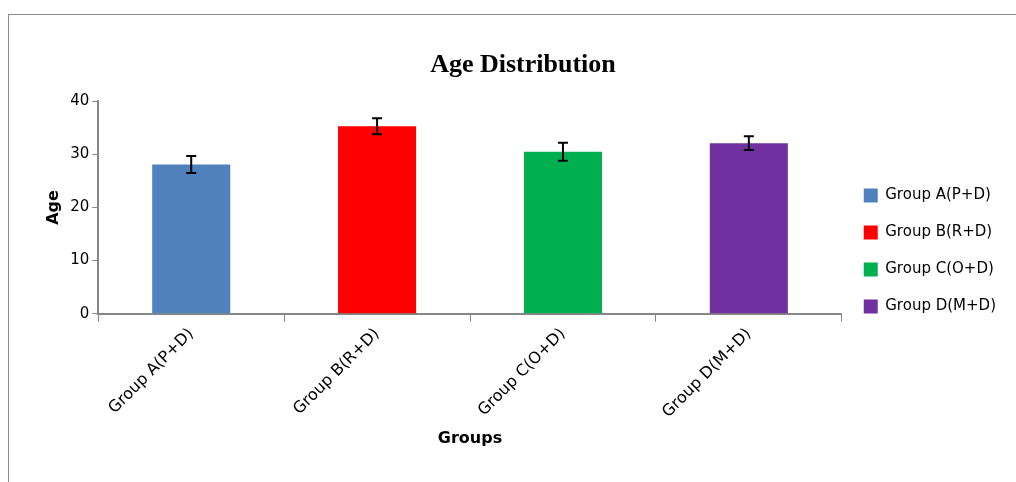 The height and width of the screenshot is (482, 1016). What do you see at coordinates (940, 305) in the screenshot?
I see `legend-label: Group D(M+D)` at bounding box center [940, 305].